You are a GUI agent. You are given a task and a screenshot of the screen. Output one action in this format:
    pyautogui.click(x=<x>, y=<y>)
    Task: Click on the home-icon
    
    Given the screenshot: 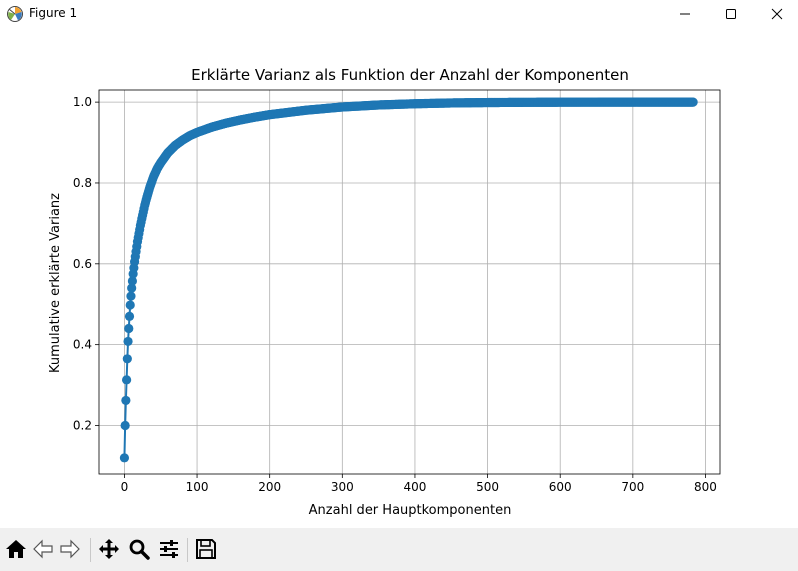 What is the action you would take?
    pyautogui.click(x=16, y=549)
    